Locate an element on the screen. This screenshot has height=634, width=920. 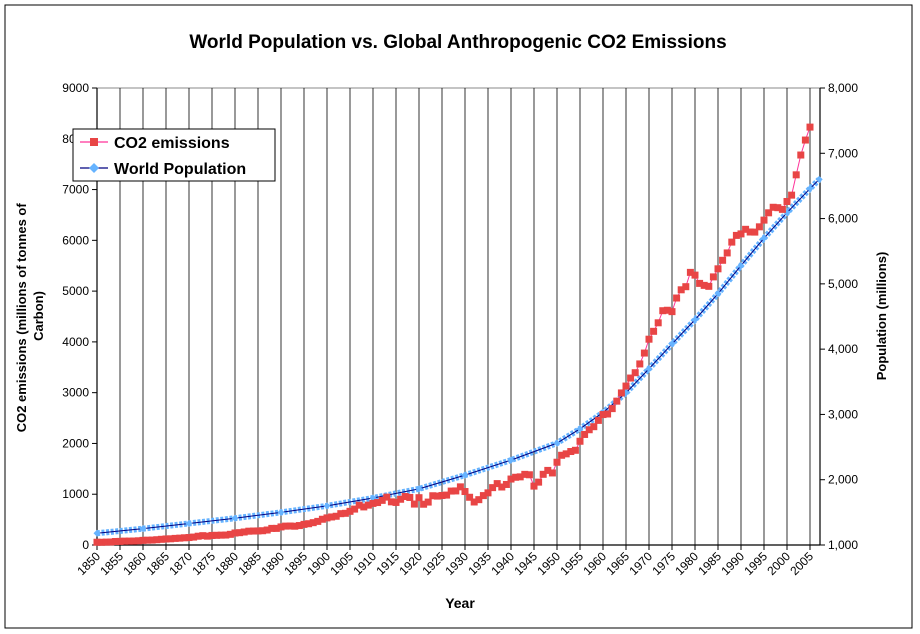
y-tick-label-left: 4000 is located at coordinates (75, 342).